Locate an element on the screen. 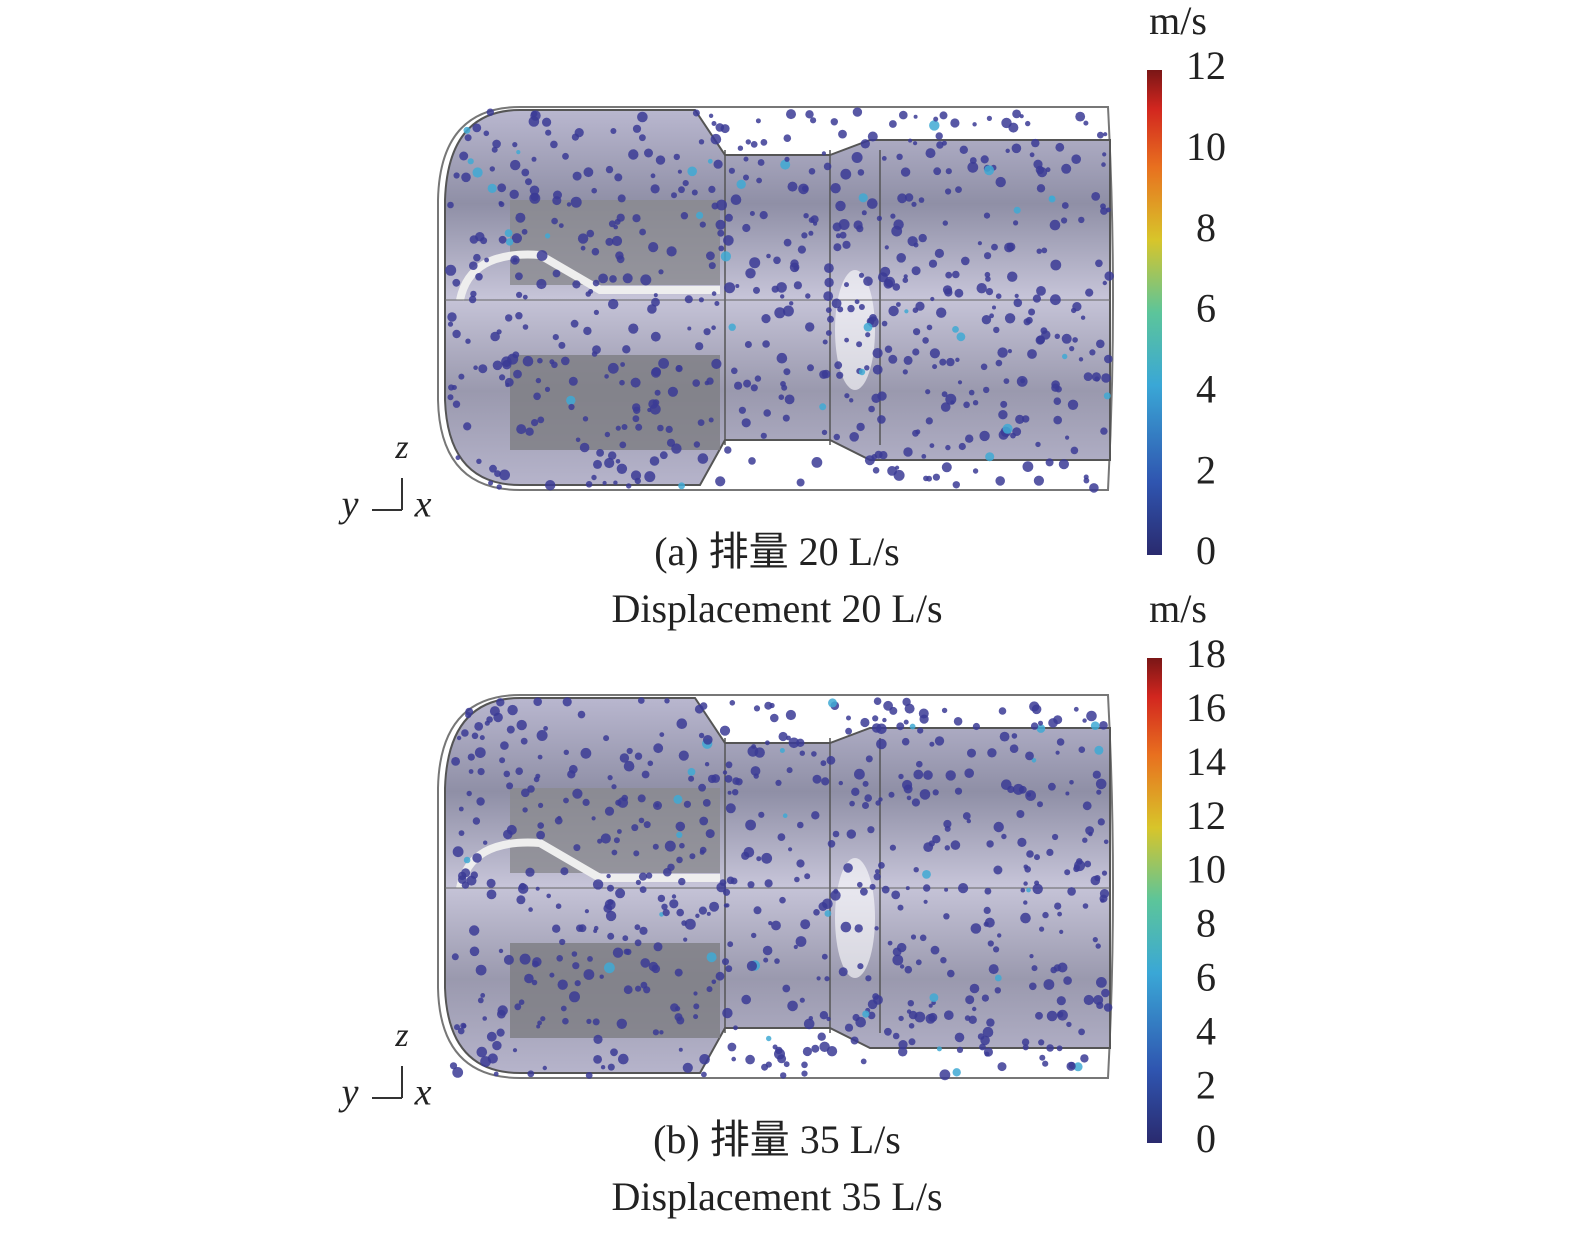  colorbar-tick-label: 6 is located at coordinates (1206, 308).